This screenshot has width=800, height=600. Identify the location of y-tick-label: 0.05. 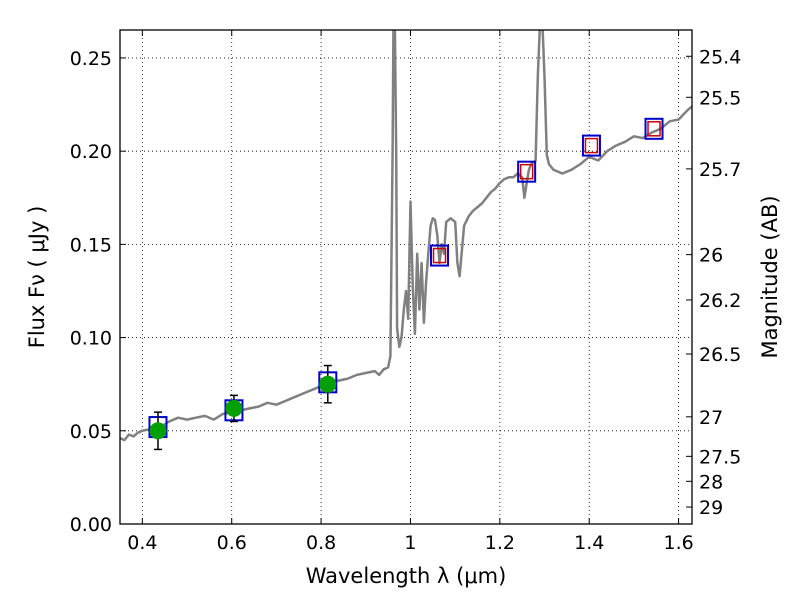
(91, 432).